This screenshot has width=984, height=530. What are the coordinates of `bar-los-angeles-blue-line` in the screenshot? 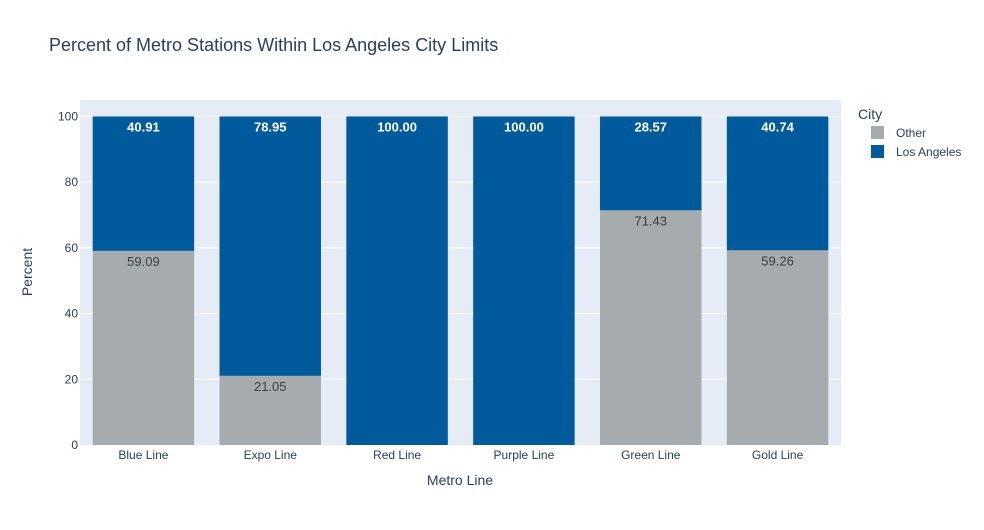 It's located at (143, 183).